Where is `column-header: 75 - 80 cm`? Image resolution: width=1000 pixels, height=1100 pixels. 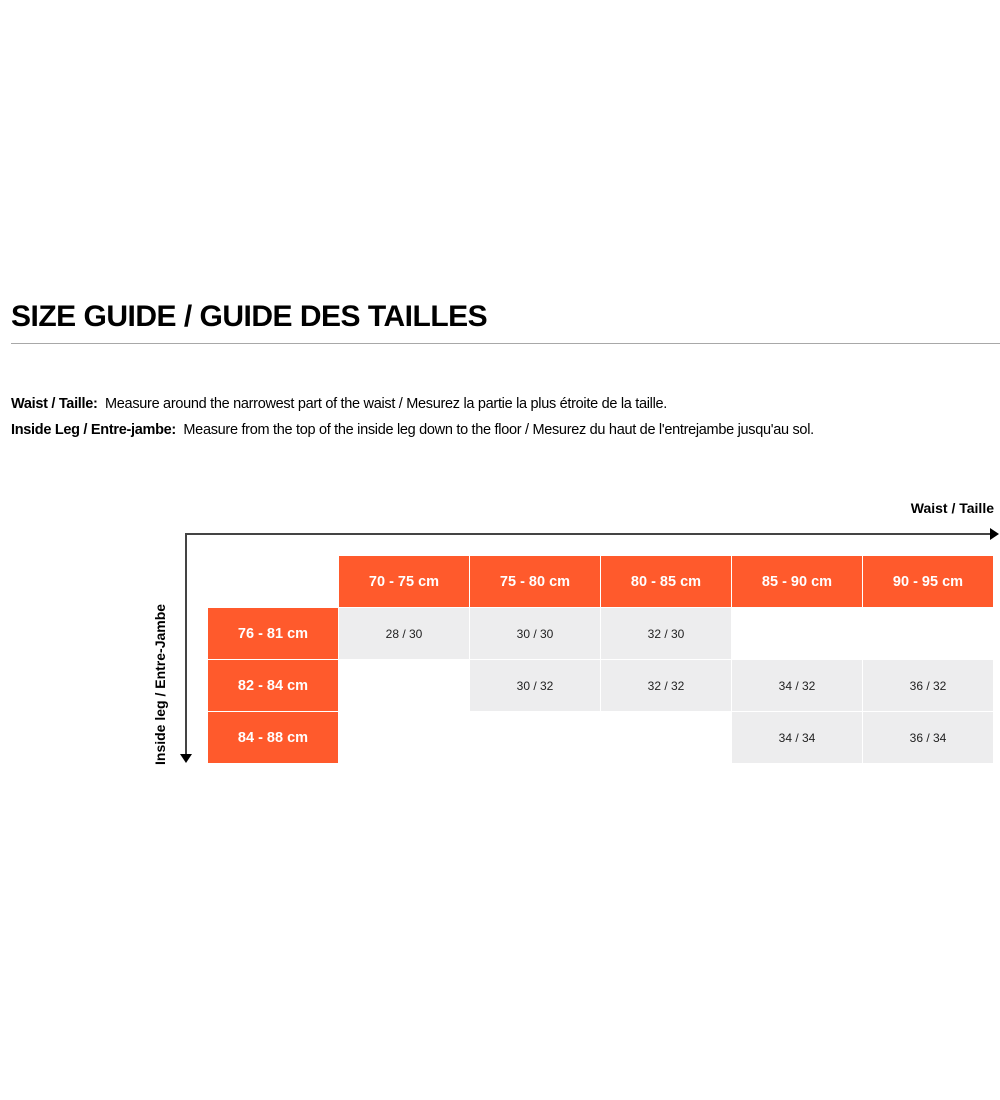
column-header: 75 - 80 cm is located at coordinates (535, 581).